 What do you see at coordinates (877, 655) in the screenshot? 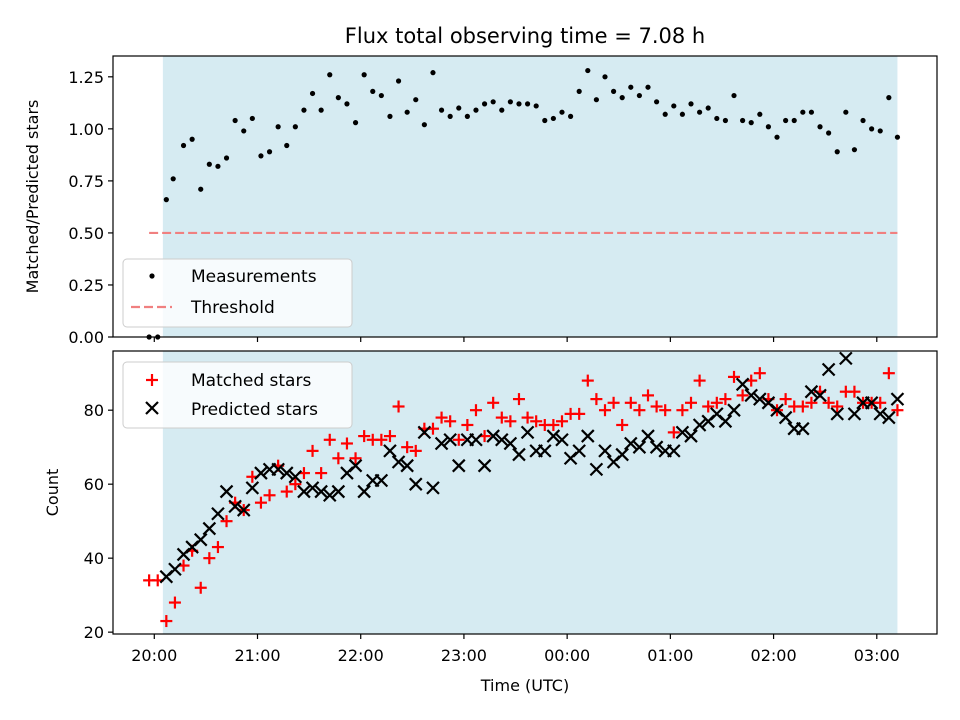
I see `x-tick-label: 03:00` at bounding box center [877, 655].